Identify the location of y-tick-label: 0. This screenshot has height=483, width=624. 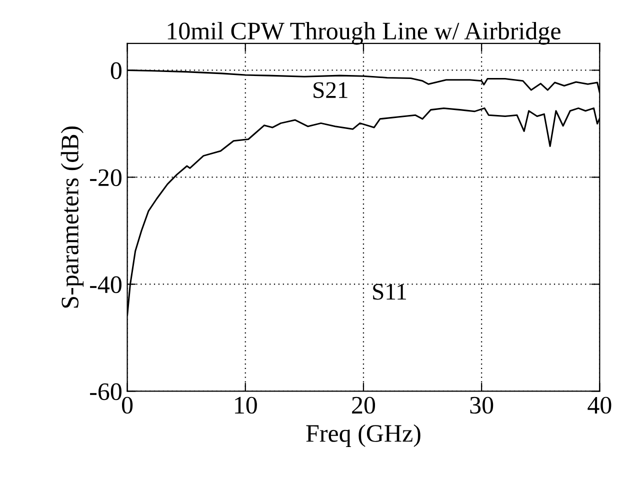
(116, 71).